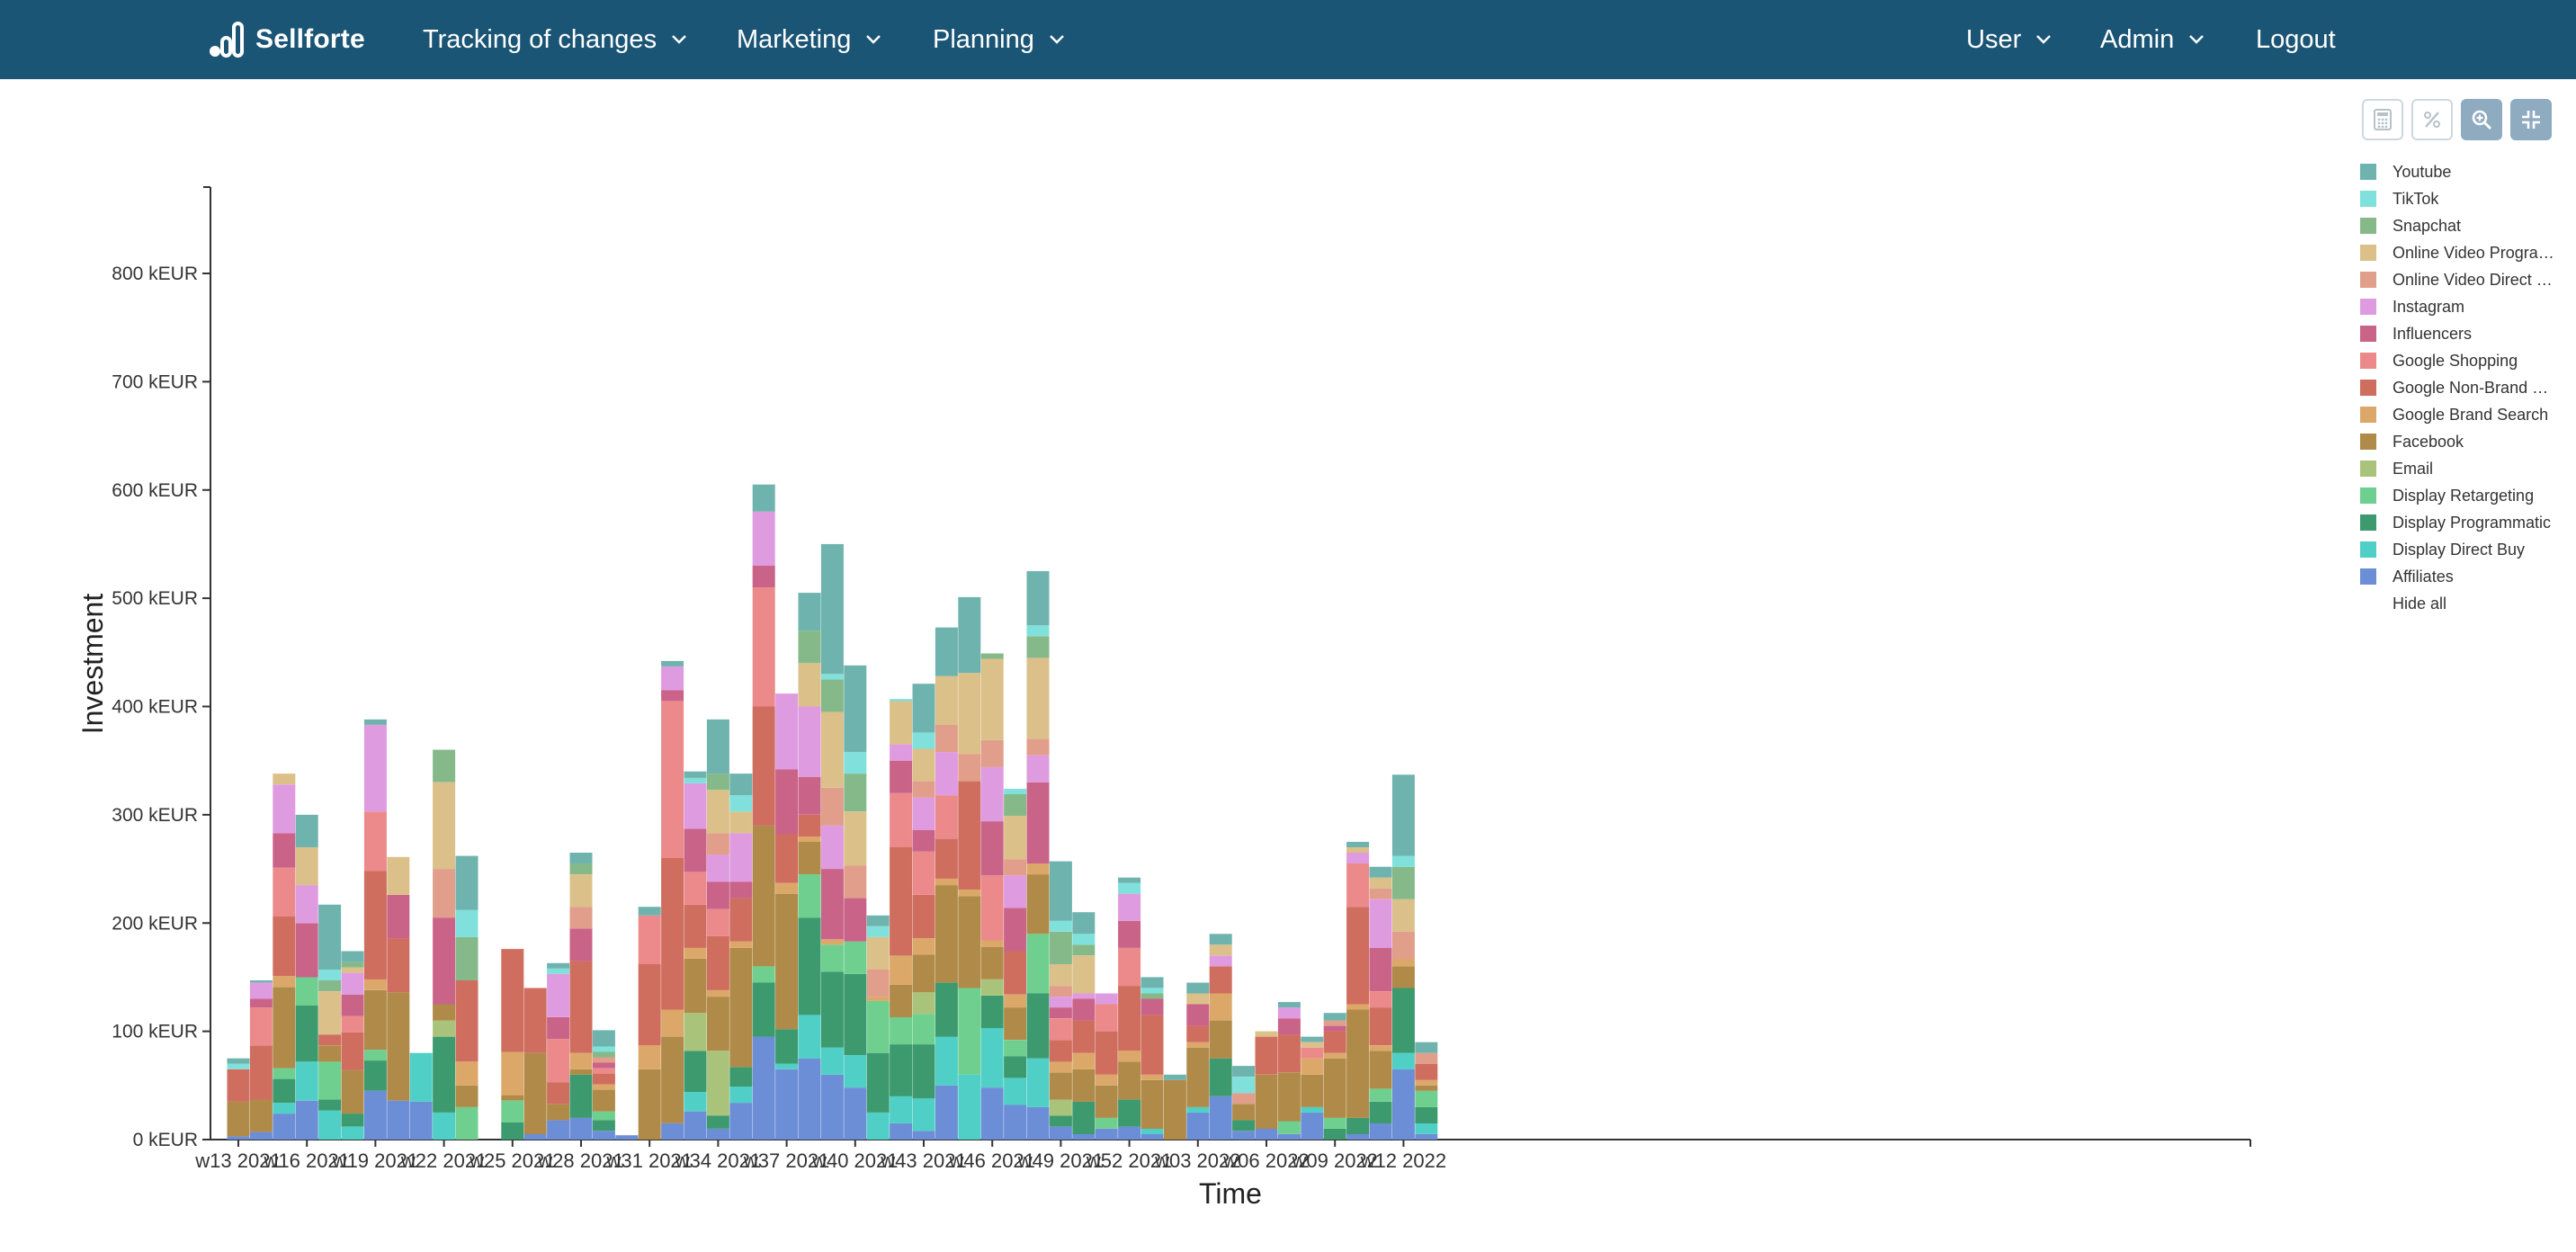  Describe the element at coordinates (999, 39) in the screenshot. I see `nav-planning: Planning` at that location.